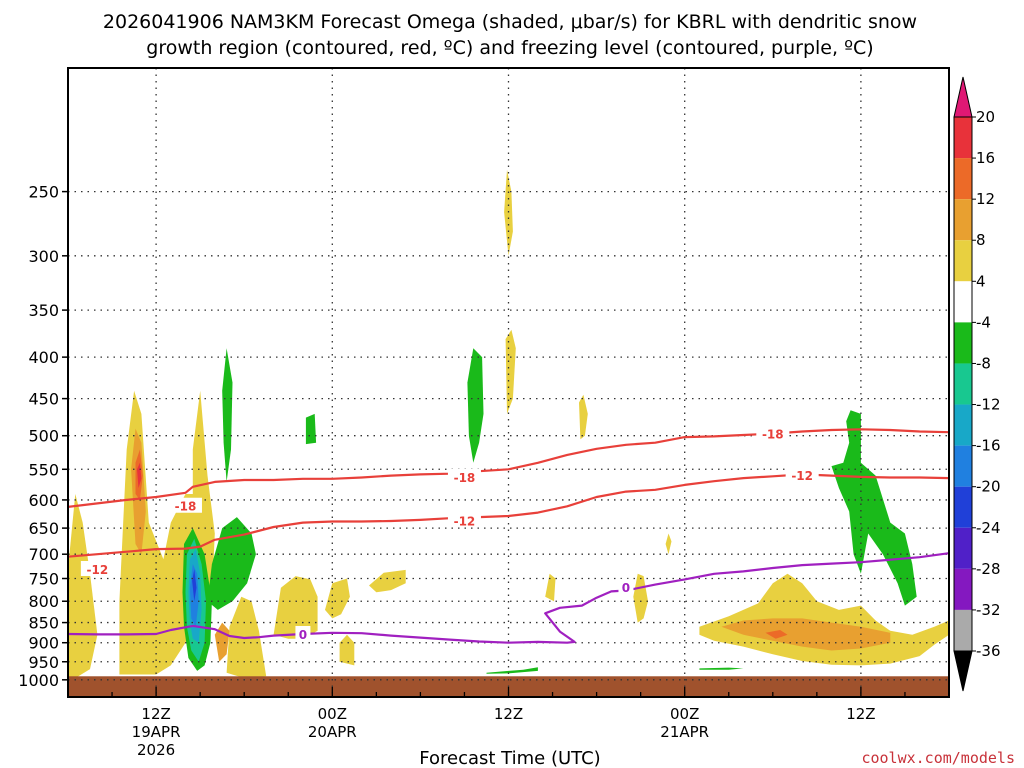 The image size is (1024, 768). What do you see at coordinates (684, 714) in the screenshot?
I see `x-tick-label-3: 00Z` at bounding box center [684, 714].